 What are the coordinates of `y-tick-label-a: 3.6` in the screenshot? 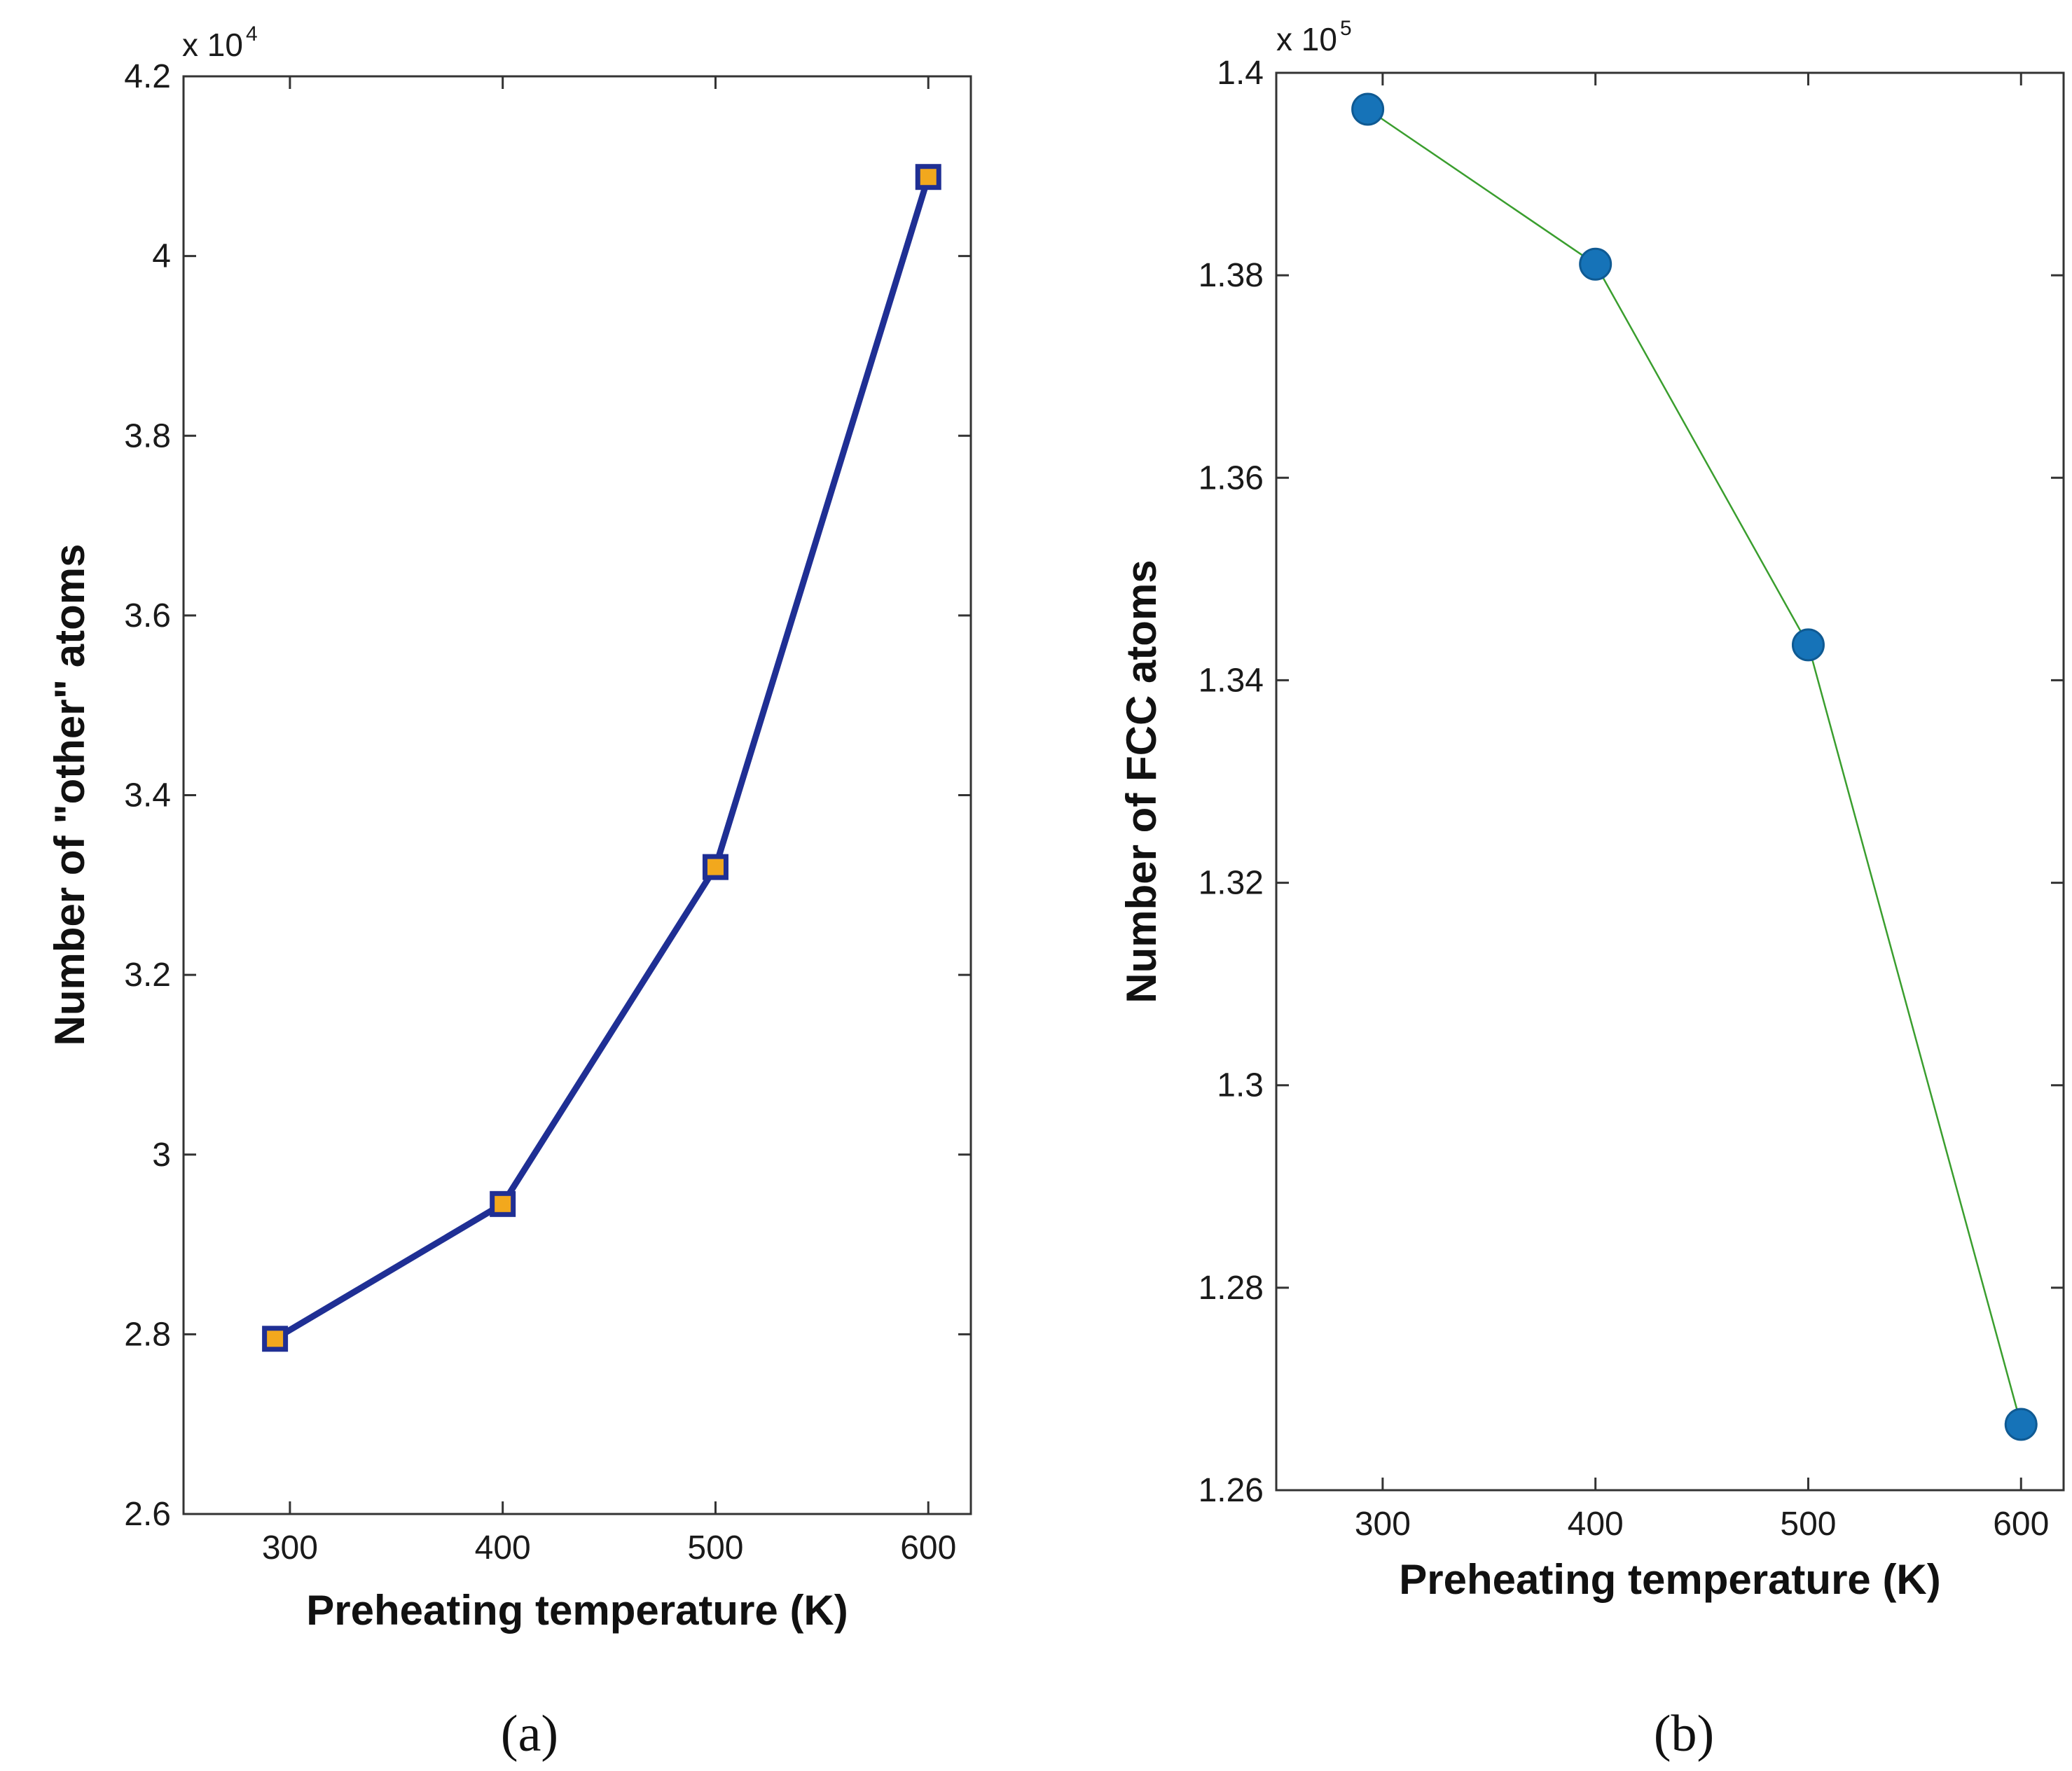 It's located at (147, 615).